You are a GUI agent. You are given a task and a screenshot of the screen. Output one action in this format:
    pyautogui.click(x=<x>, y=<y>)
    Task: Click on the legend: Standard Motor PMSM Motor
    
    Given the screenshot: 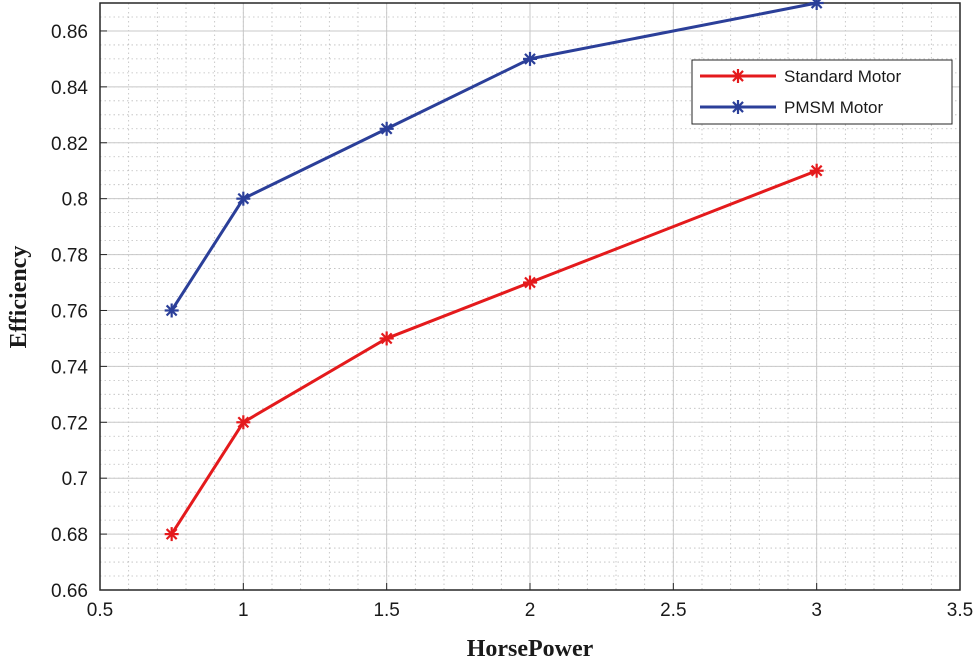 What is the action you would take?
    pyautogui.click(x=822, y=92)
    